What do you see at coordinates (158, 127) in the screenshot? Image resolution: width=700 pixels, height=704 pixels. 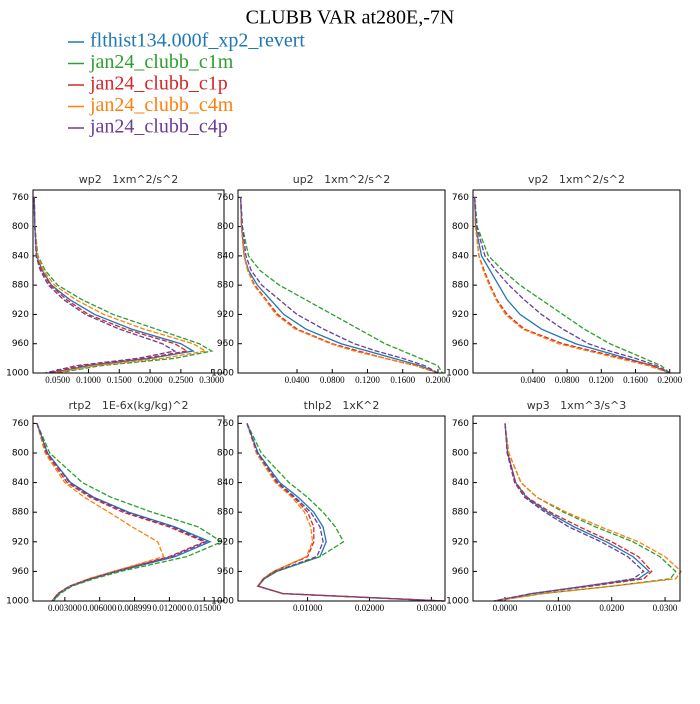 I see `legend-label: jan24_clubb_c4p` at bounding box center [158, 127].